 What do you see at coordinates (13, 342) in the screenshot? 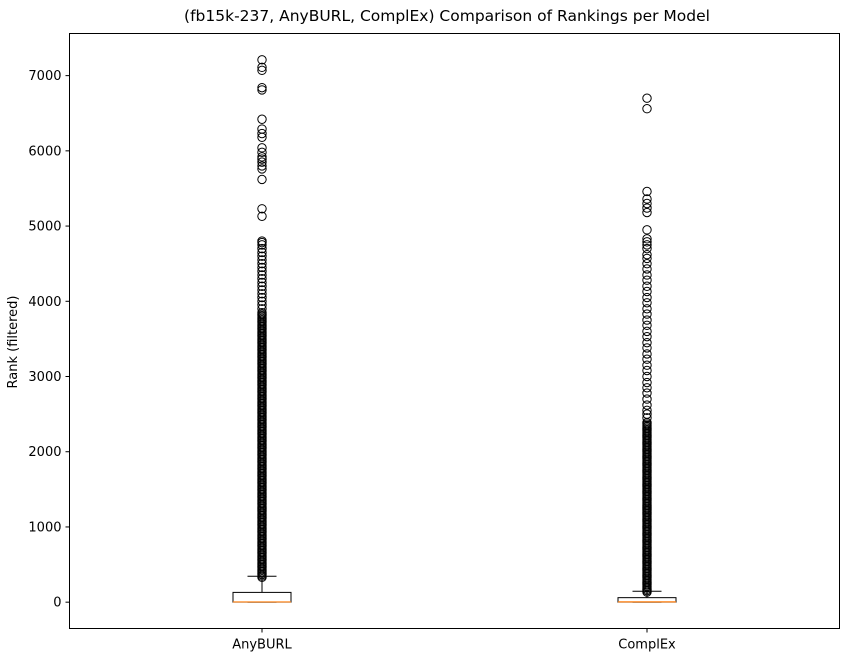
I see `y-axis-label: Rank (filtered)` at bounding box center [13, 342].